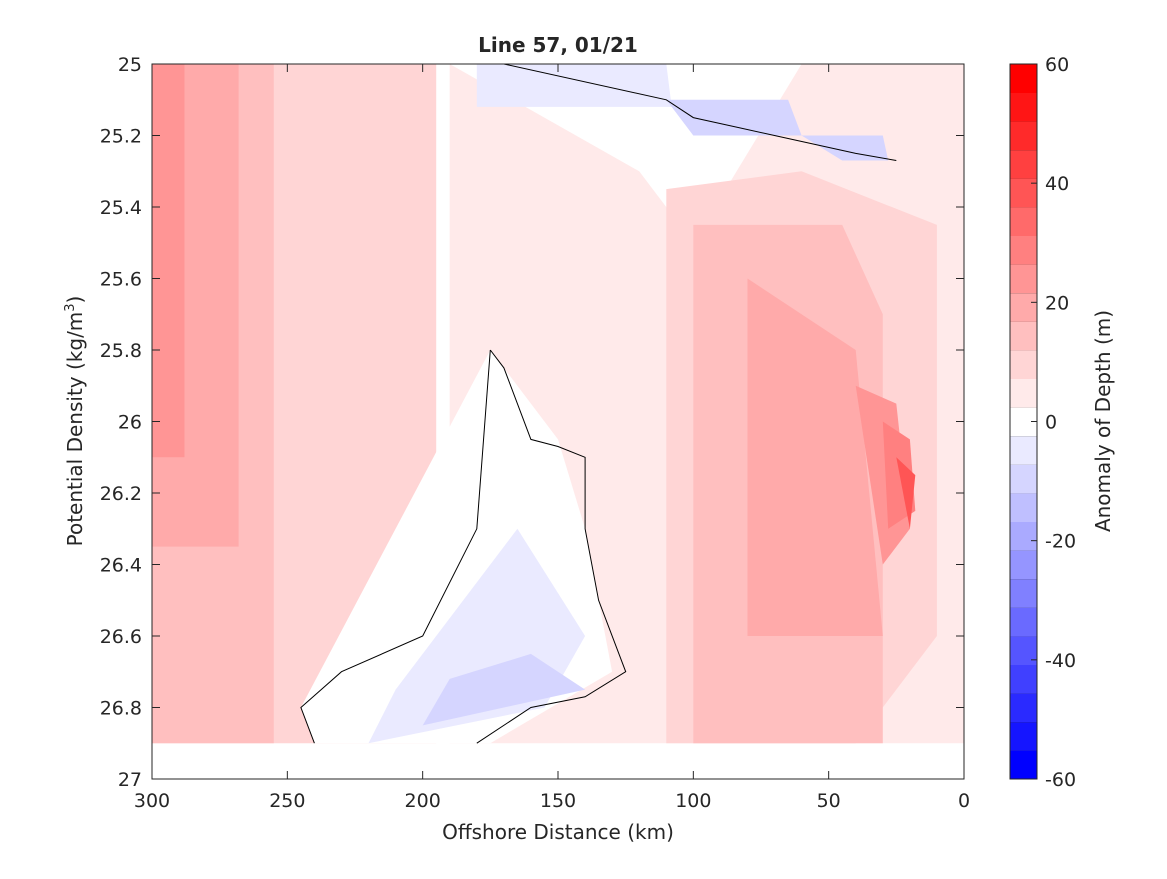 Image resolution: width=1167 pixels, height=879 pixels. Describe the element at coordinates (130, 65) in the screenshot. I see `y-tick-label: 25` at that location.